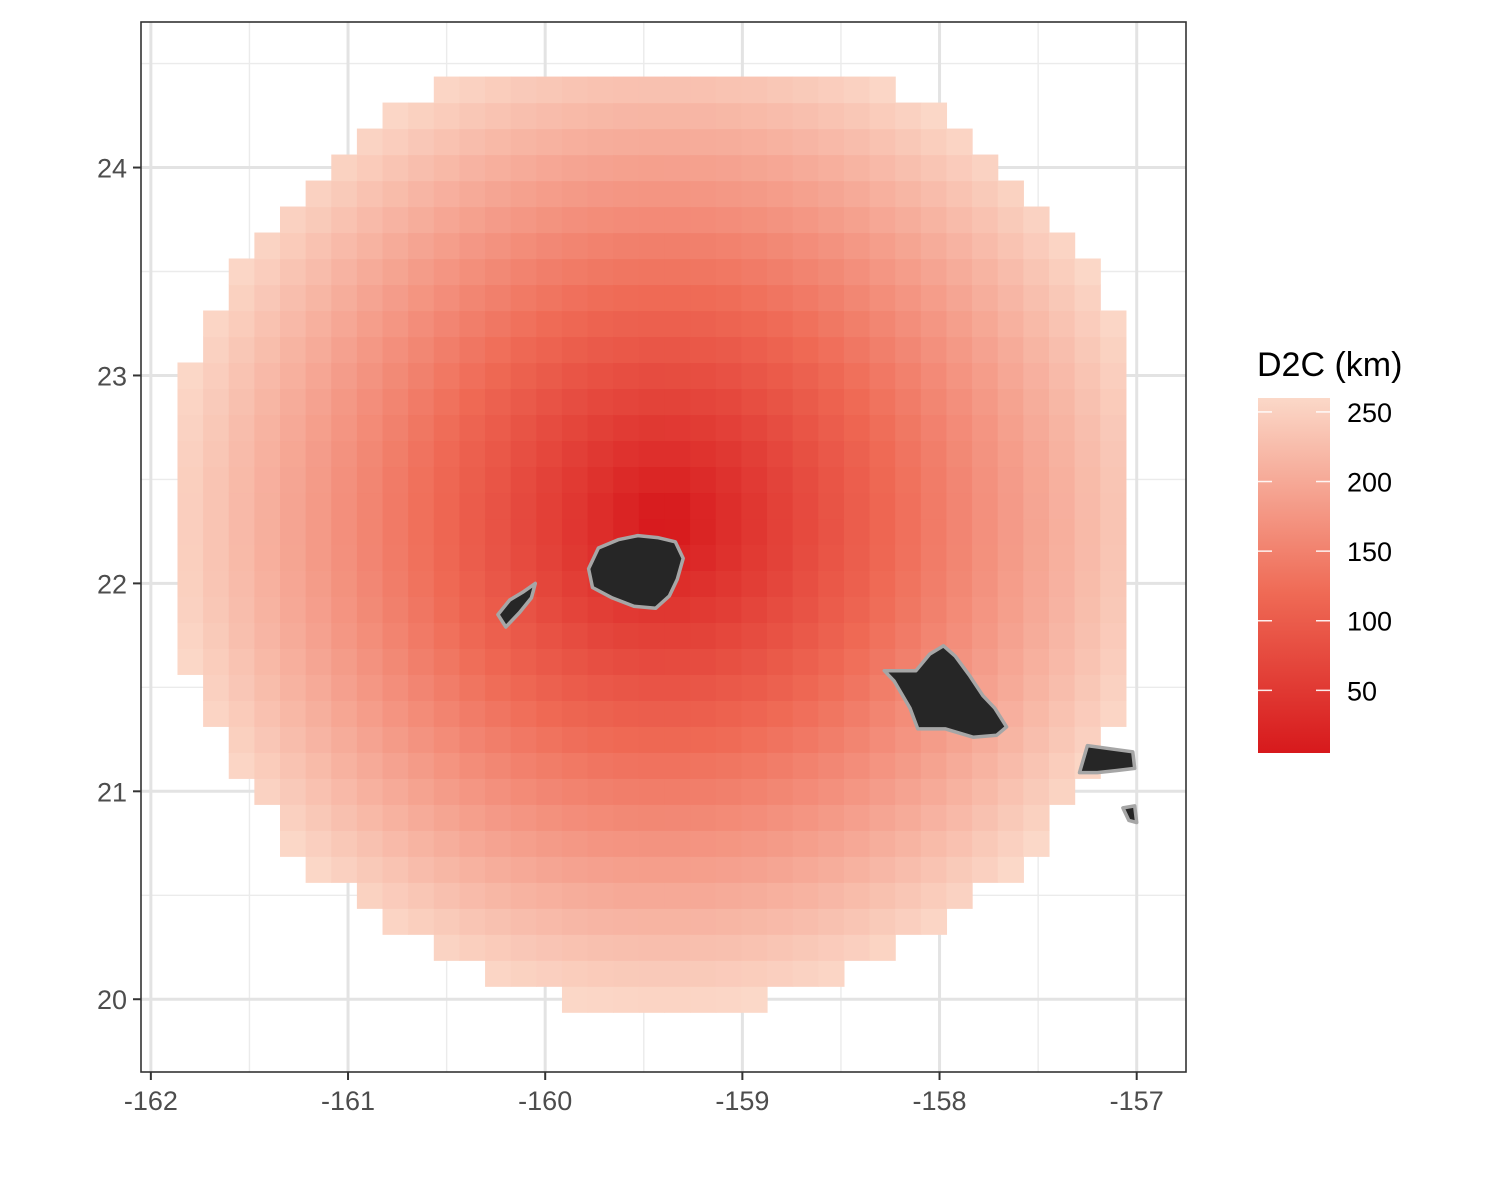  I want to click on x-tick-label: -157, so click(1137, 1101).